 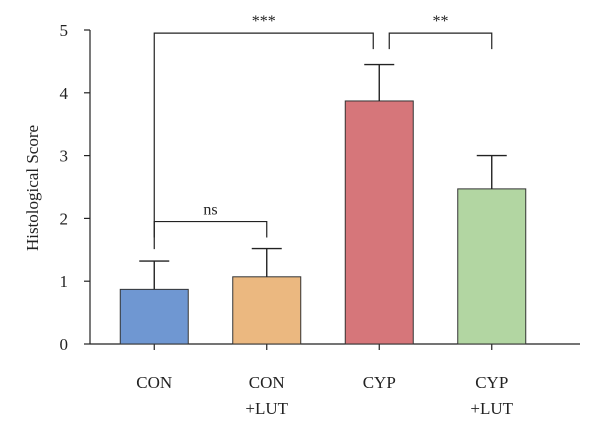 What do you see at coordinates (75, 187) in the screenshot?
I see `y-axis: 0 1 2 3 4 5` at bounding box center [75, 187].